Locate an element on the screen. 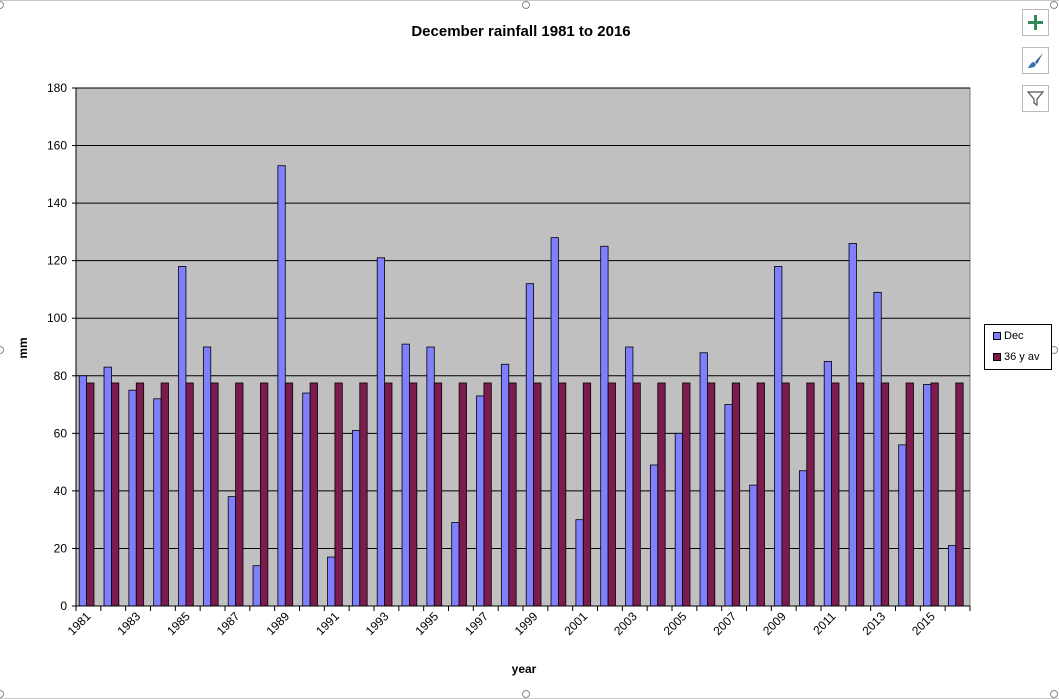 The width and height of the screenshot is (1059, 699). x-tick-label: 2001 is located at coordinates (575, 623).